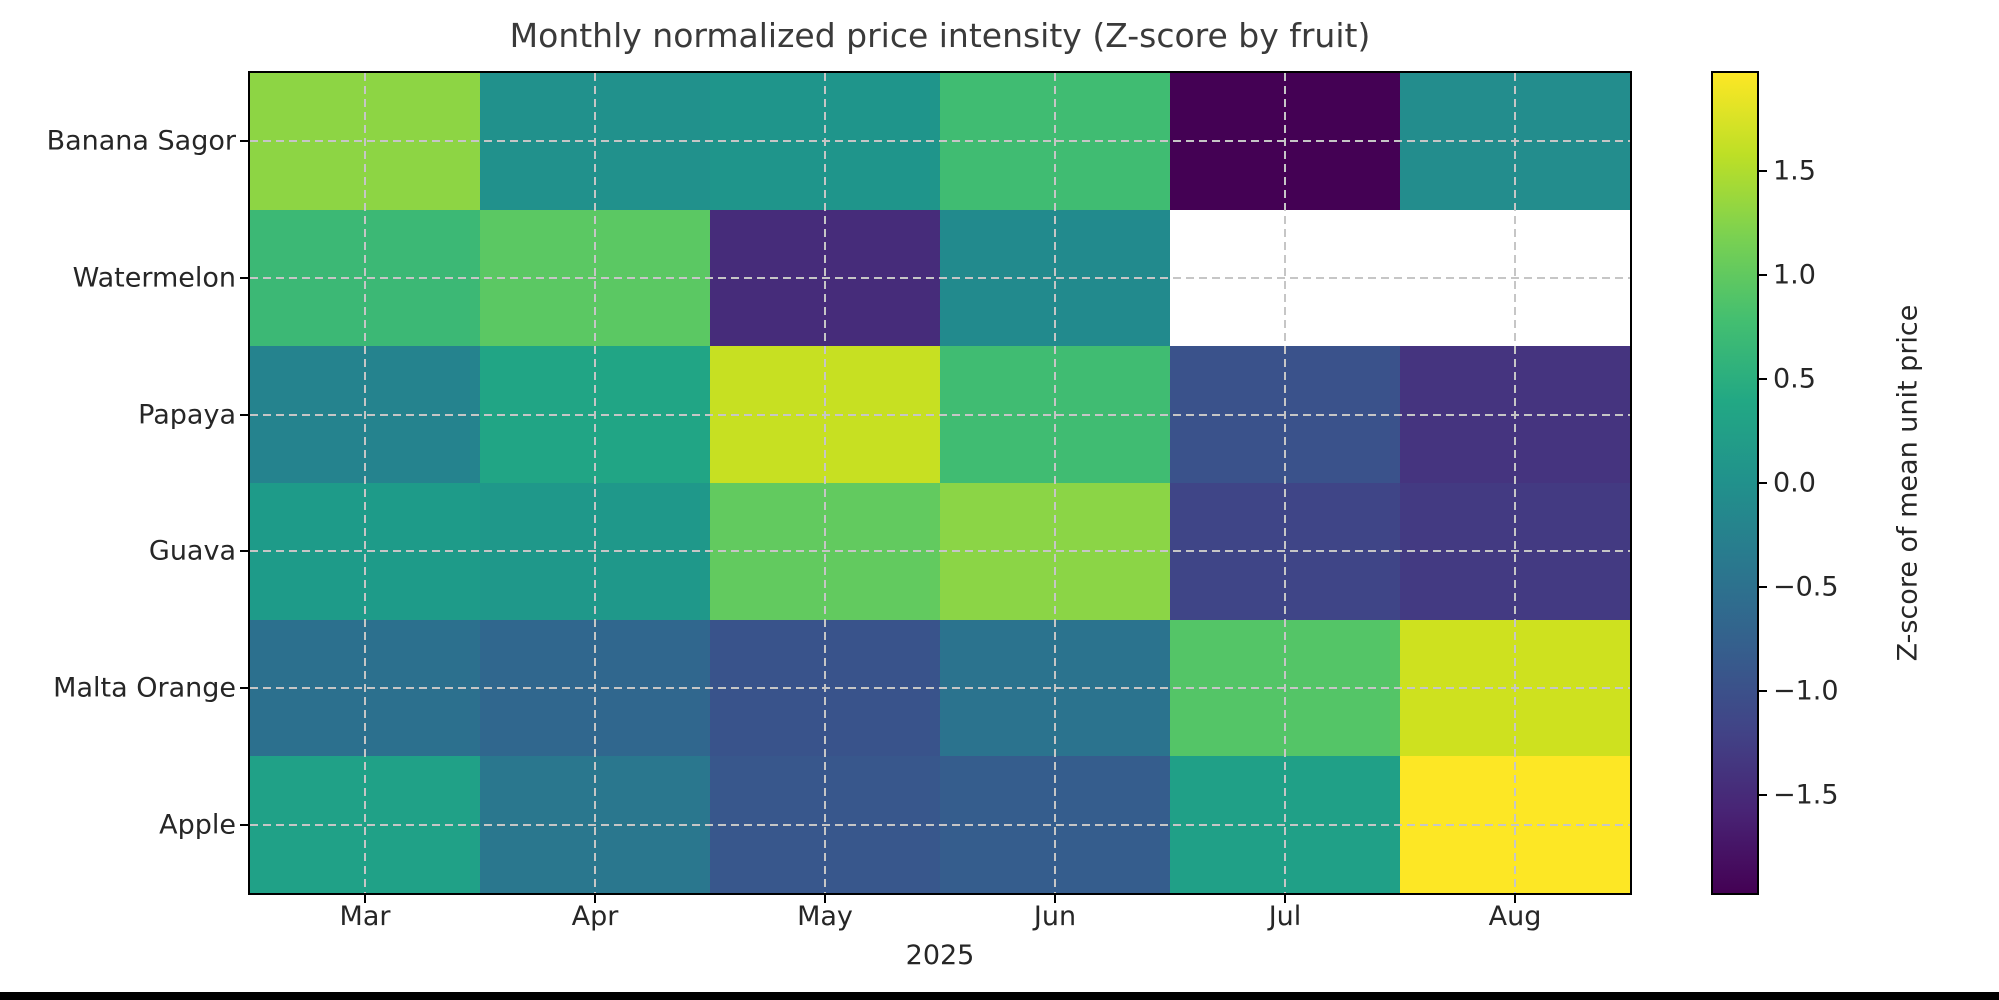  I want to click on bottom-black-bar, so click(999, 996).